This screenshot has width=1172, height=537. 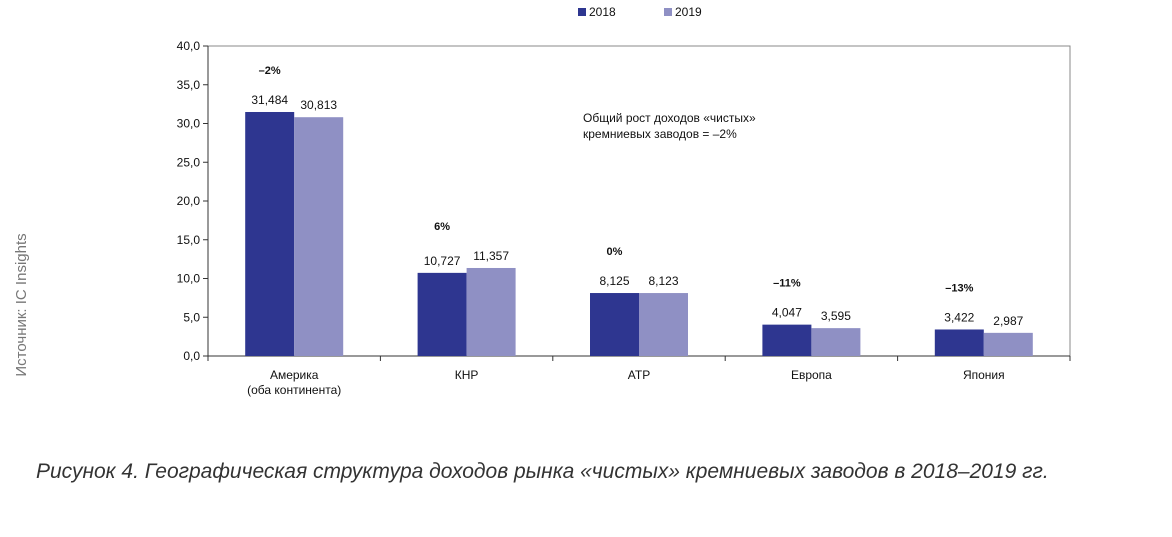 I want to click on growth-label: 0%, so click(x=615, y=252).